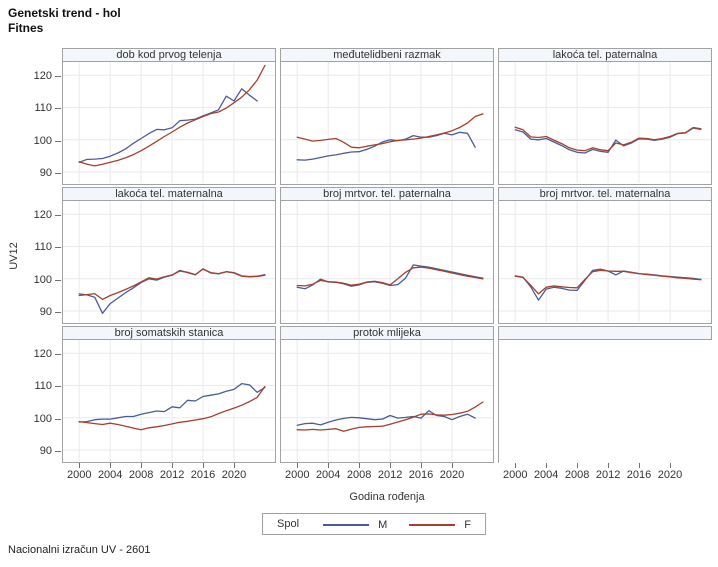 This screenshot has height=567, width=718. What do you see at coordinates (387, 55) in the screenshot?
I see `panel-header: međutelidbeni razmak` at bounding box center [387, 55].